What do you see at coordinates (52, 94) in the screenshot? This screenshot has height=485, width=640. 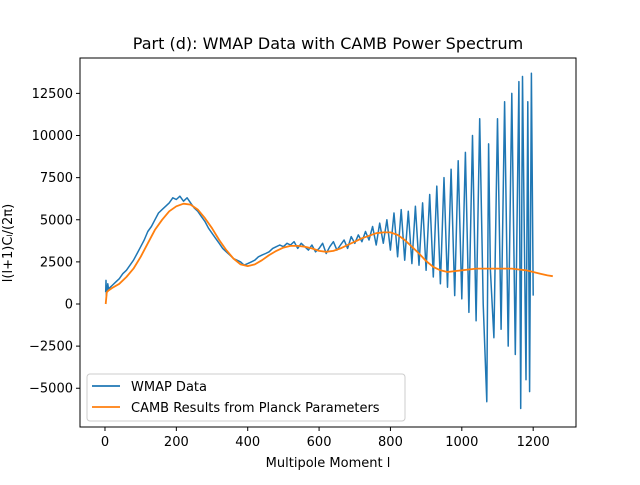 I see `y-tick-label: 12500` at bounding box center [52, 94].